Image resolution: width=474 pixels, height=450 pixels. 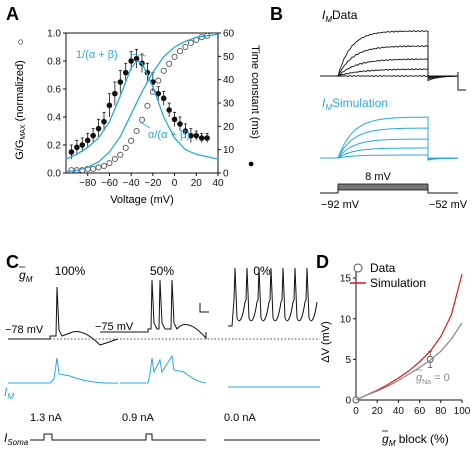 What do you see at coordinates (226, 174) in the screenshot?
I see `a-yrtick-label: 0` at bounding box center [226, 174].